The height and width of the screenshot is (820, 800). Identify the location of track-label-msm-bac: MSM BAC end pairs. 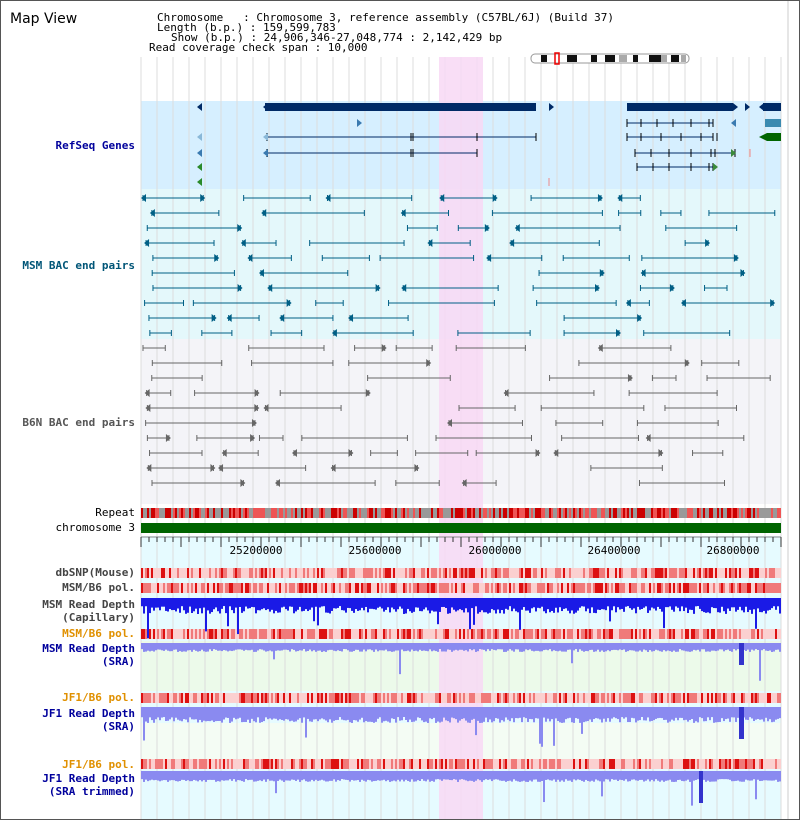
(78, 265).